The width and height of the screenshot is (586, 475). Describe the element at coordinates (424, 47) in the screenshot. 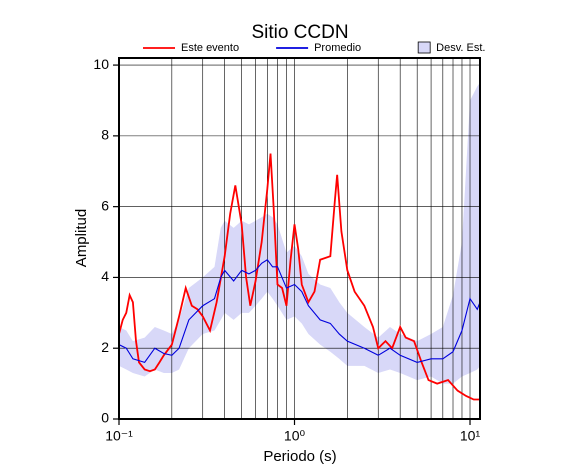

I see `legend-swatch` at that location.